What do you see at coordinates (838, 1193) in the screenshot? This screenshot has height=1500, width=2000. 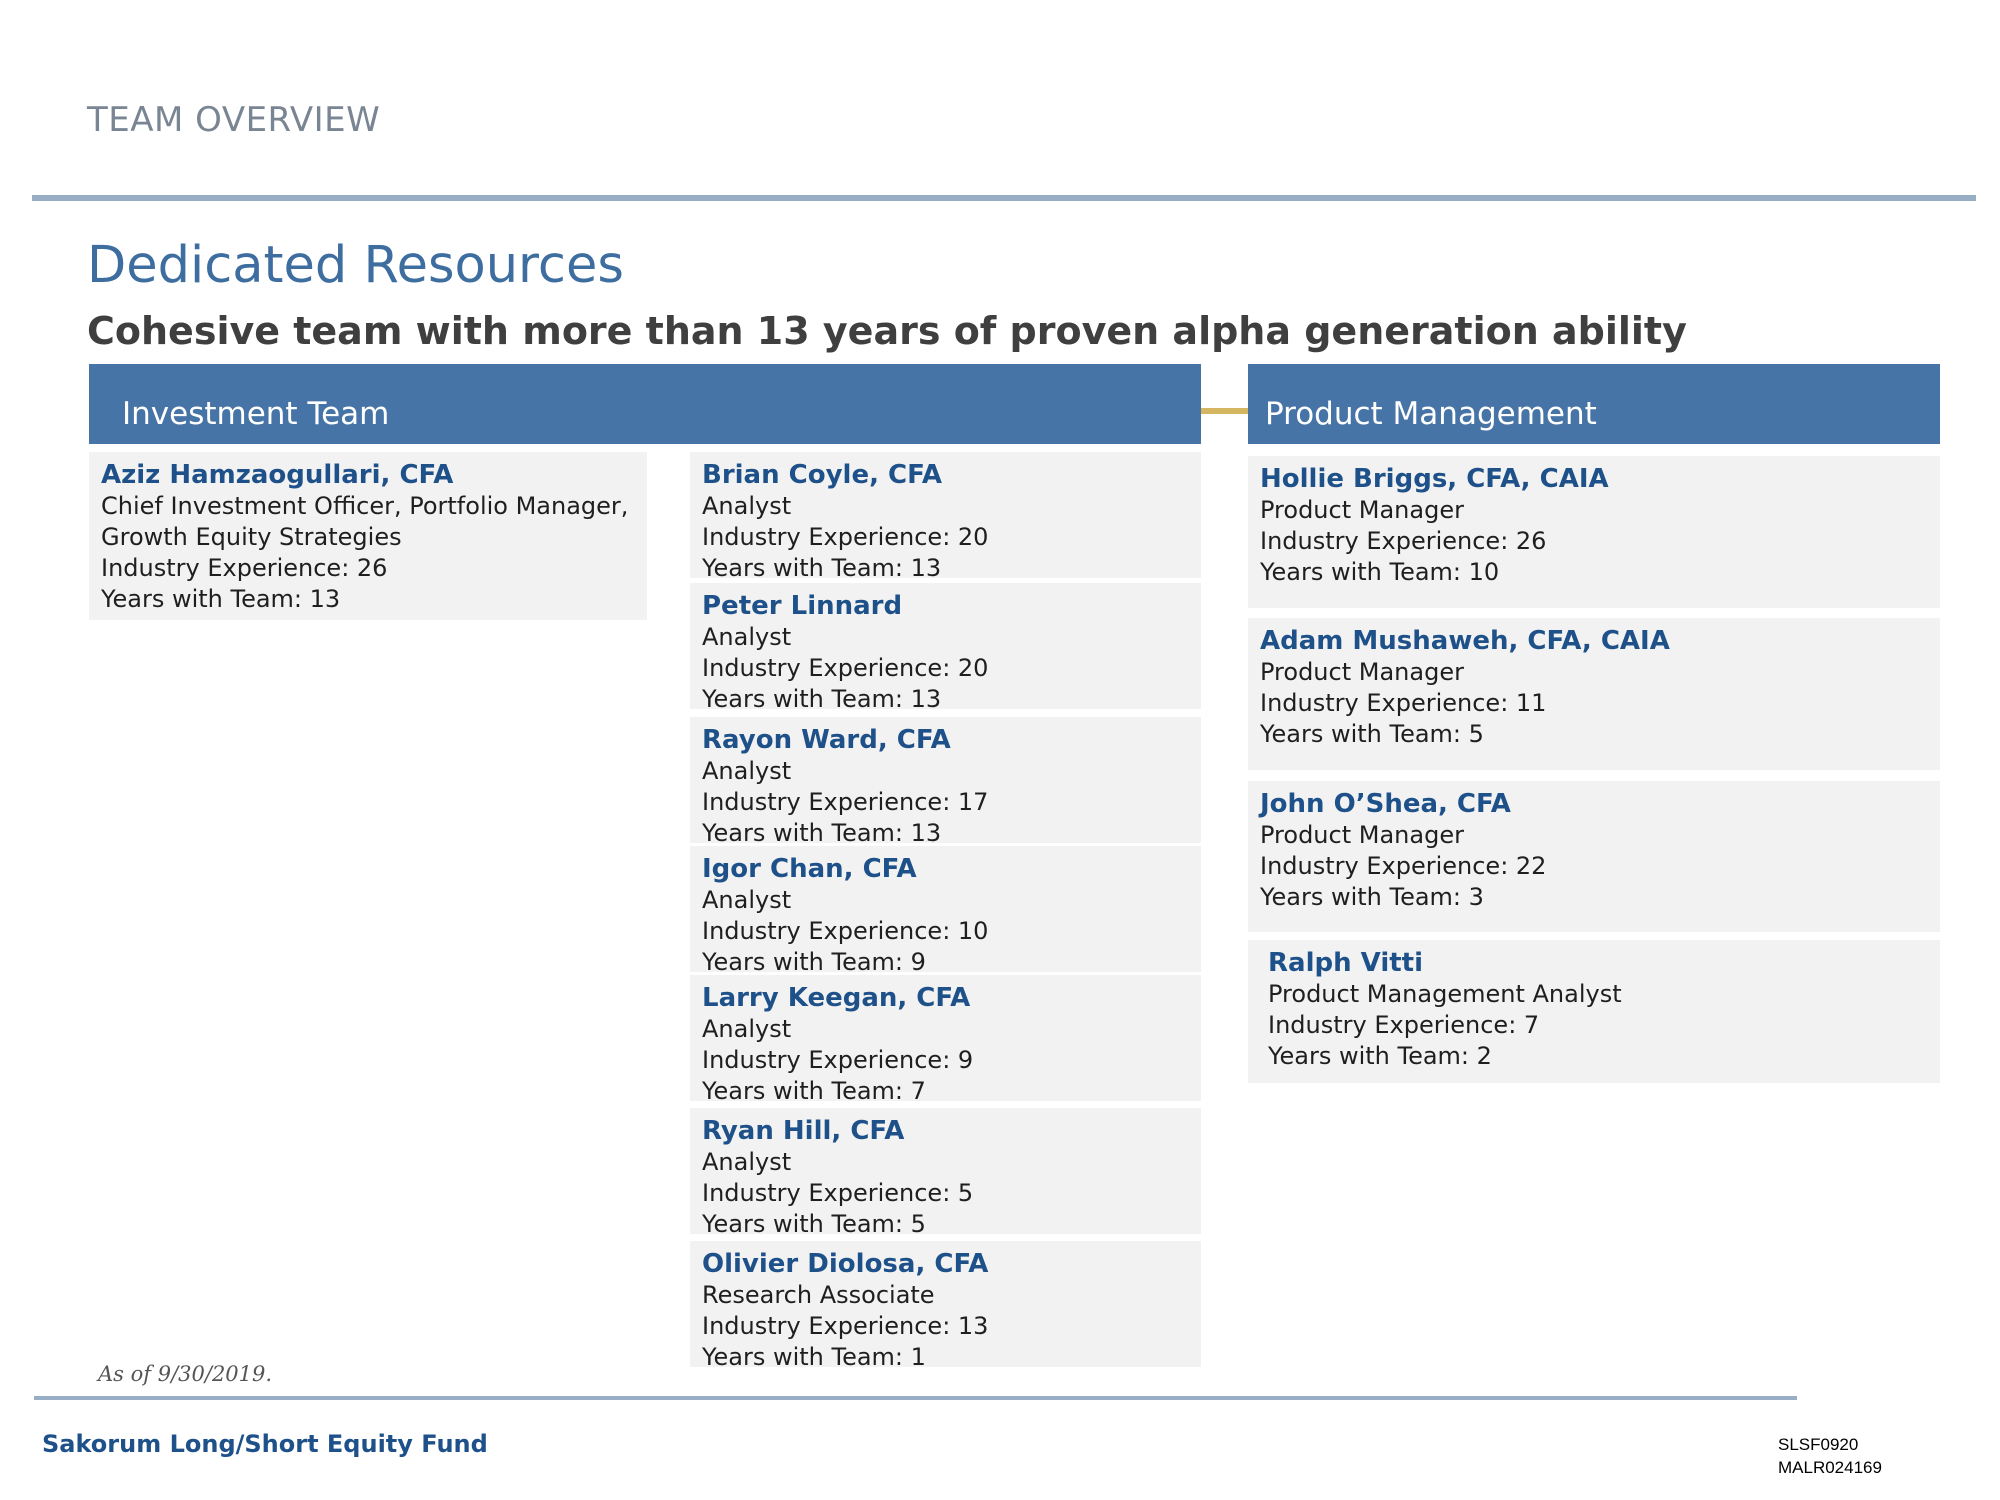 I see `member-experience: Industry Experience: 5` at bounding box center [838, 1193].